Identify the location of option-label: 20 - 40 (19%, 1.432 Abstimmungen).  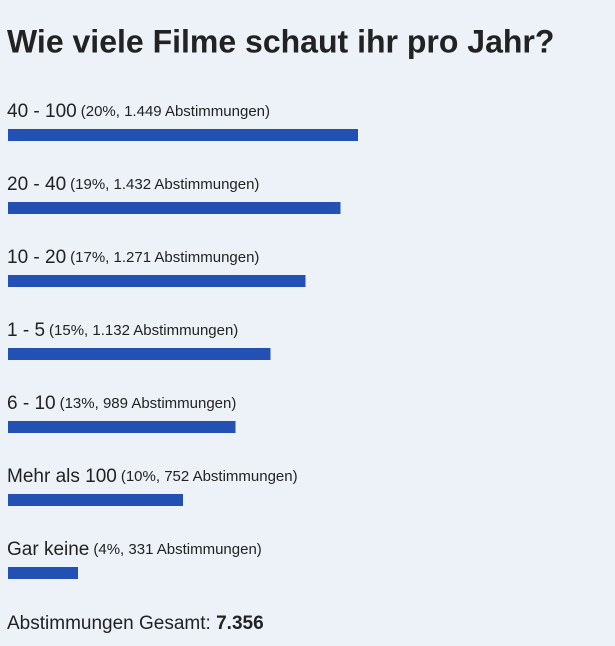
(133, 184).